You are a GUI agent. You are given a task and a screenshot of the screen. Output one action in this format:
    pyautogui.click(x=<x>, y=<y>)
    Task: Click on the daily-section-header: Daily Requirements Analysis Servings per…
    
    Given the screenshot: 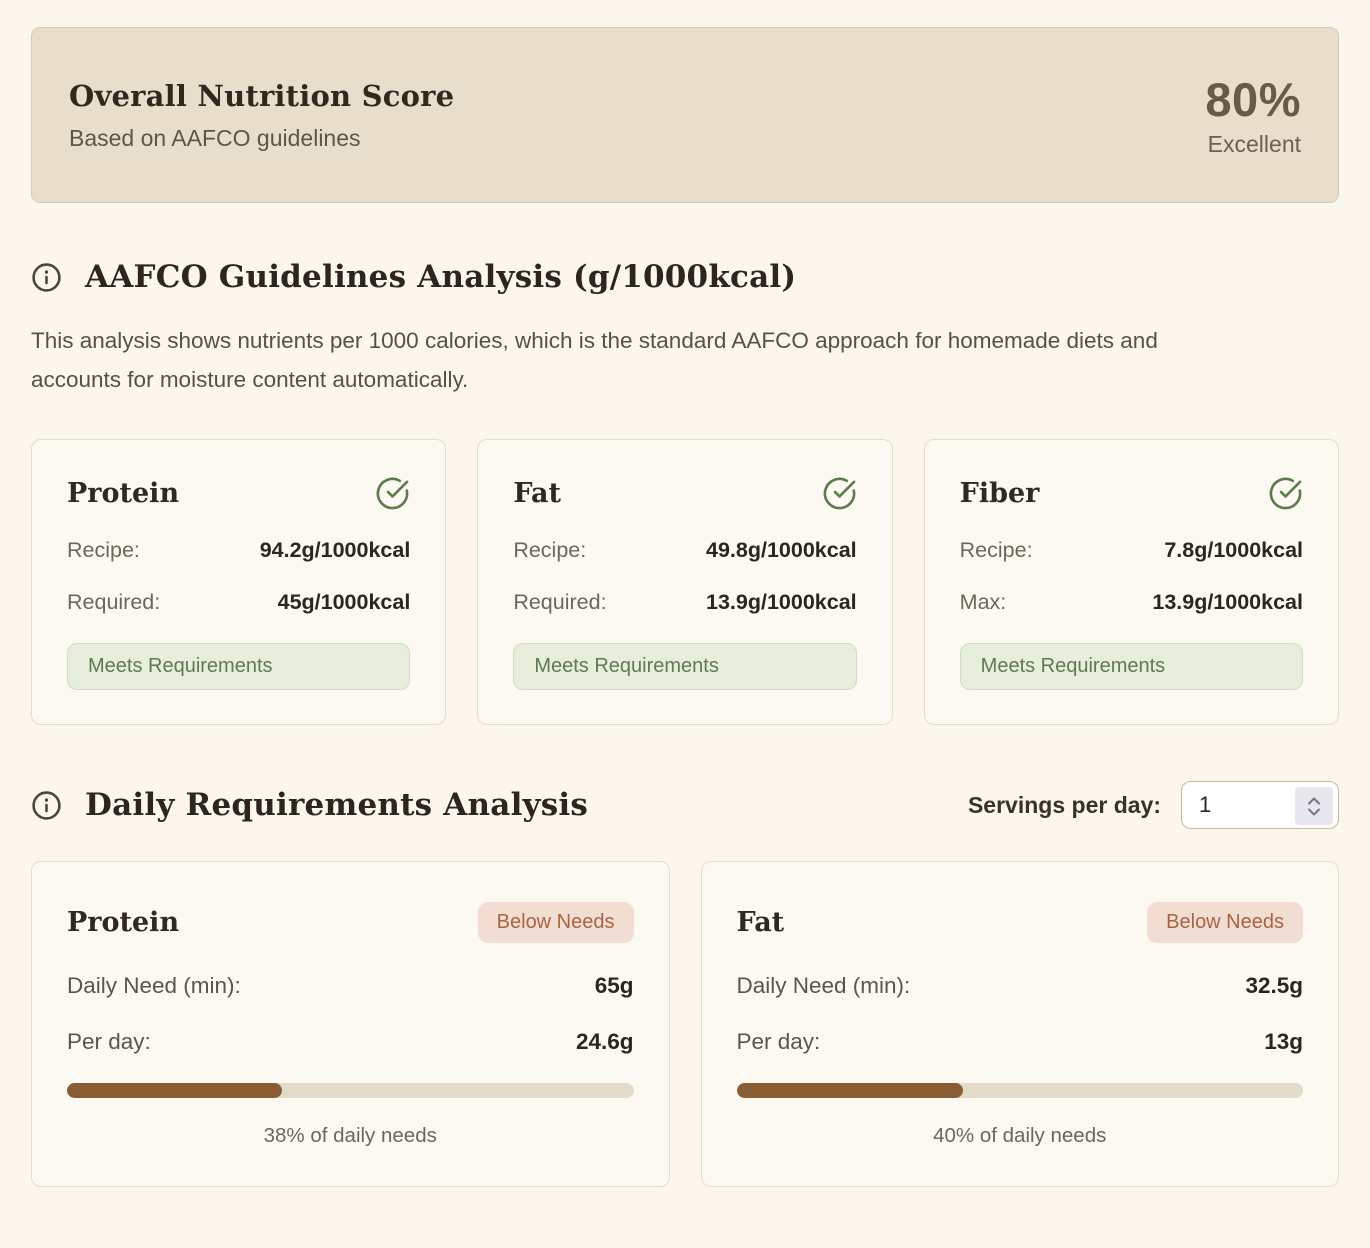 What is the action you would take?
    pyautogui.click(x=685, y=805)
    